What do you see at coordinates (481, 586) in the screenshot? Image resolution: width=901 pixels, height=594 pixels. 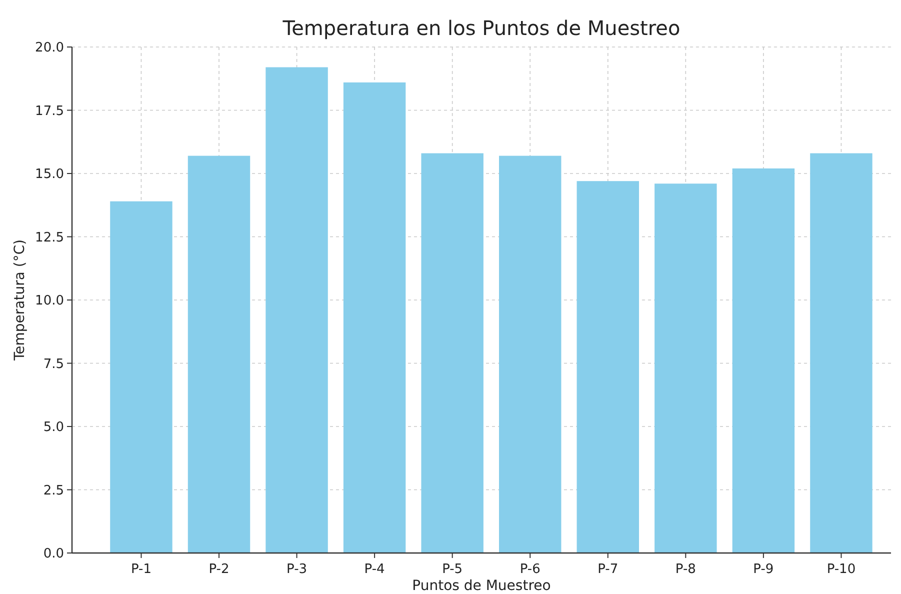 I see `x-axis-title: Puntos de Muestreo` at bounding box center [481, 586].